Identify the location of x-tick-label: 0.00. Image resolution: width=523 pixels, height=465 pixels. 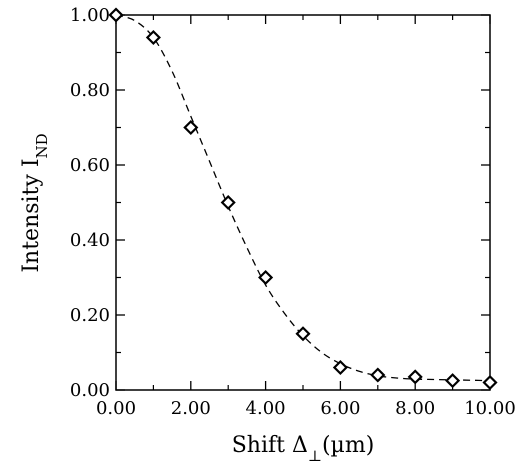
(116, 408).